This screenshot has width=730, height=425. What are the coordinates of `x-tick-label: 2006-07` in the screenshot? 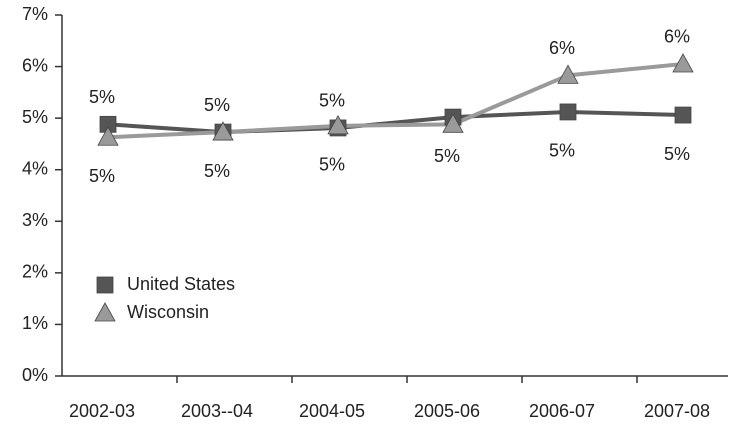 It's located at (562, 411).